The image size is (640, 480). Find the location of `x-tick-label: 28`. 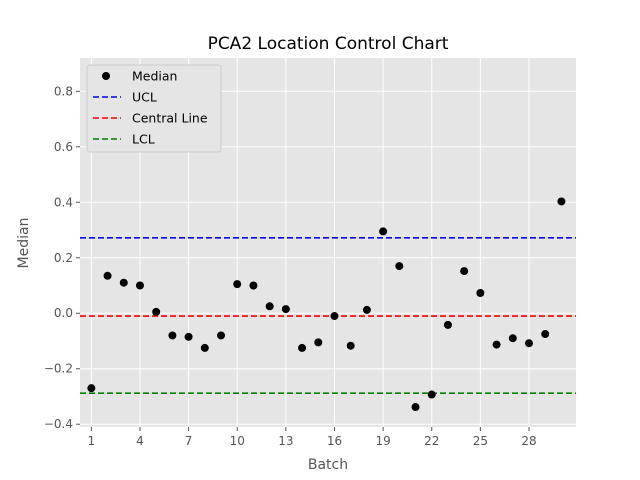

x-tick-label: 28 is located at coordinates (528, 441).